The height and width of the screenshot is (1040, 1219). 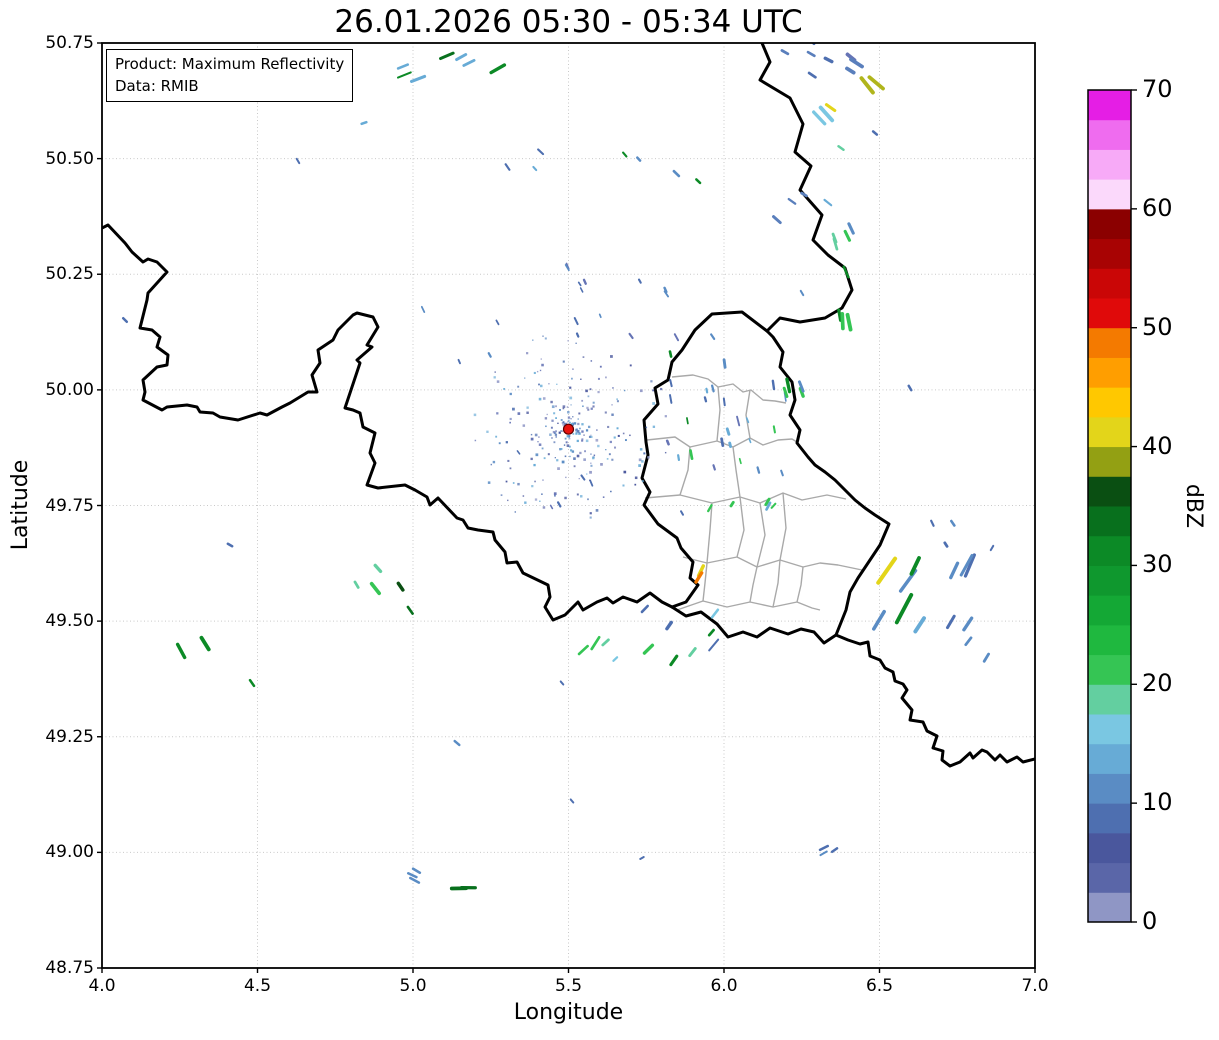 What do you see at coordinates (568, 22) in the screenshot?
I see `figure-title: 26.01.2026 05:30 - 05:34 UTC` at bounding box center [568, 22].